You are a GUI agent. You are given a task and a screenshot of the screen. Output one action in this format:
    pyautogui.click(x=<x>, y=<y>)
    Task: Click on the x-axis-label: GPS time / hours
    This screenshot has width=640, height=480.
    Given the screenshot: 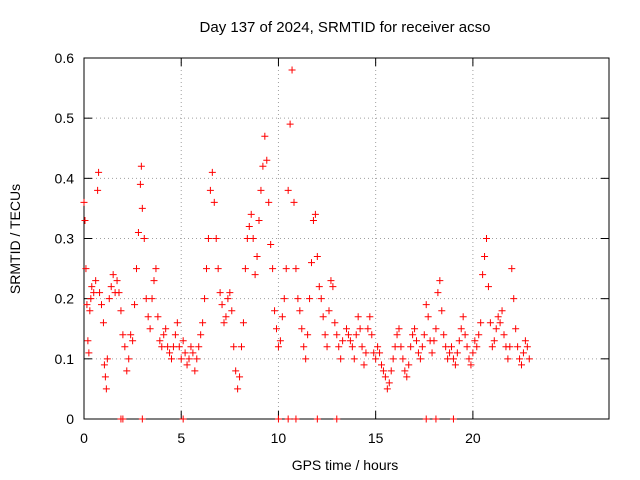 What is the action you would take?
    pyautogui.click(x=345, y=465)
    